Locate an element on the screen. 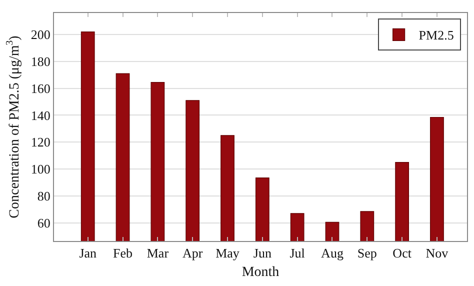 The image size is (474, 286). x-tick-label: Aug is located at coordinates (332, 253).